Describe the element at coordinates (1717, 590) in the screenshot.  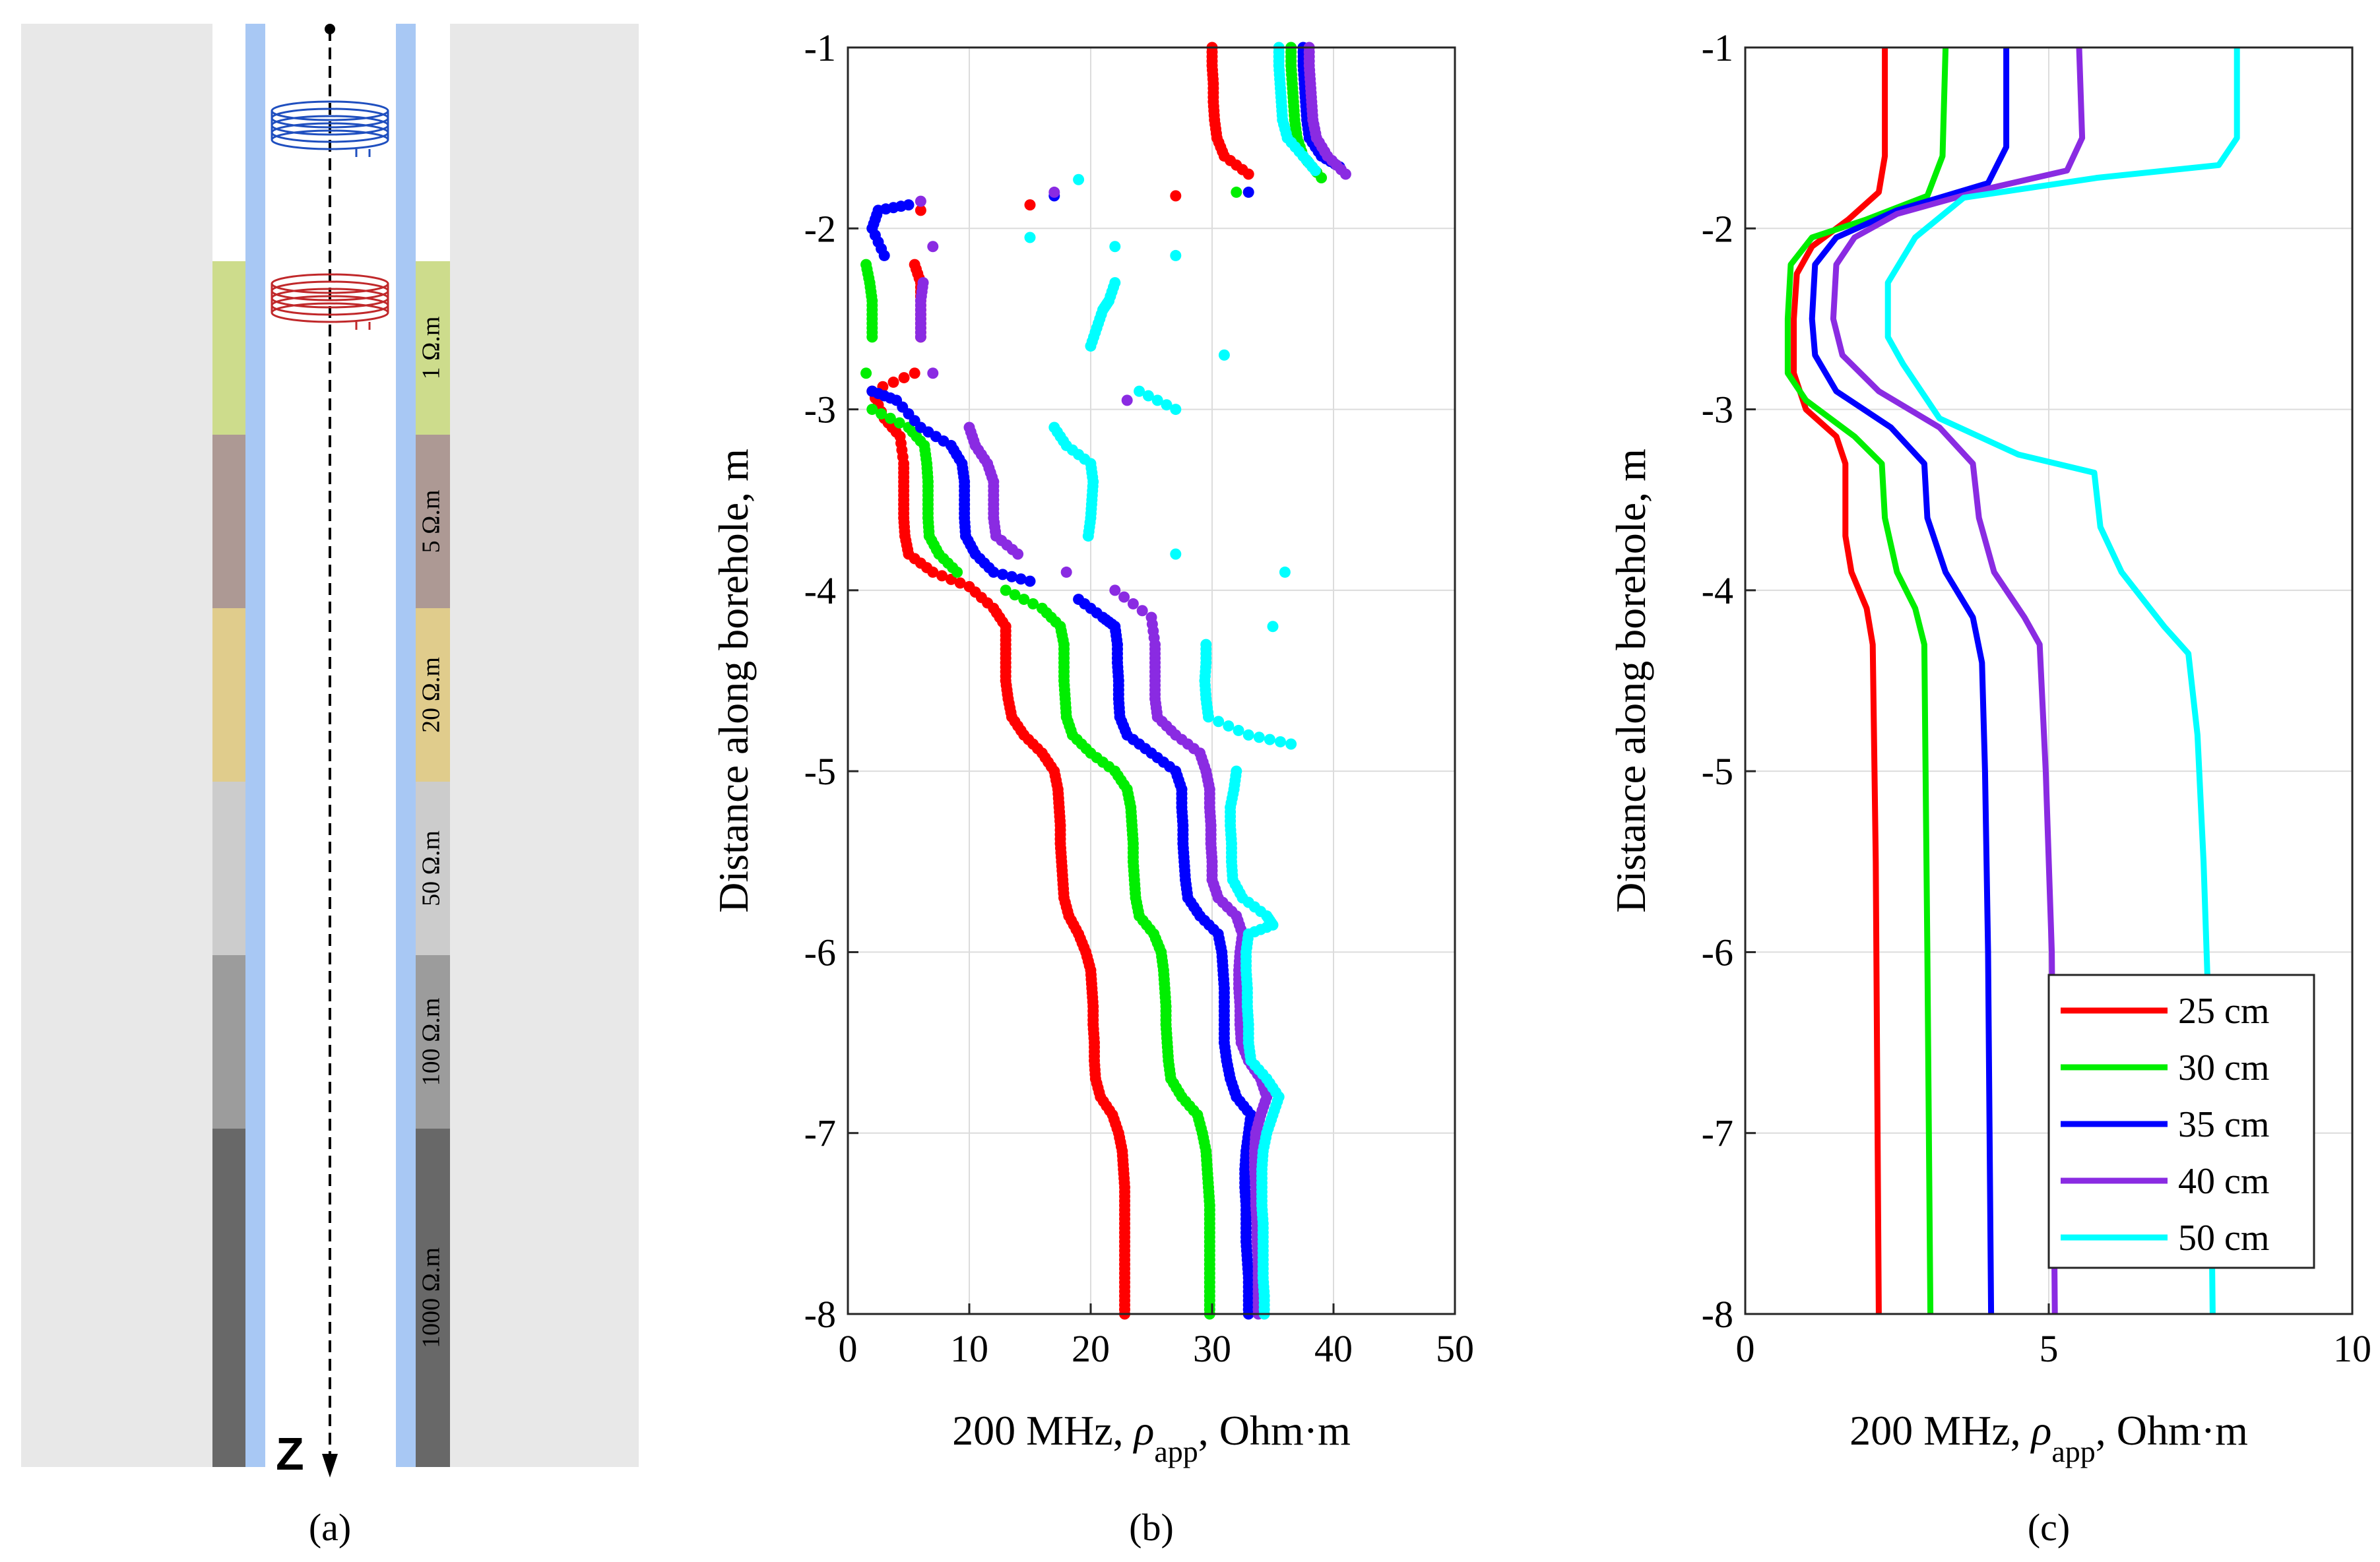
I see `c-ytick-label-3: -4` at that location.